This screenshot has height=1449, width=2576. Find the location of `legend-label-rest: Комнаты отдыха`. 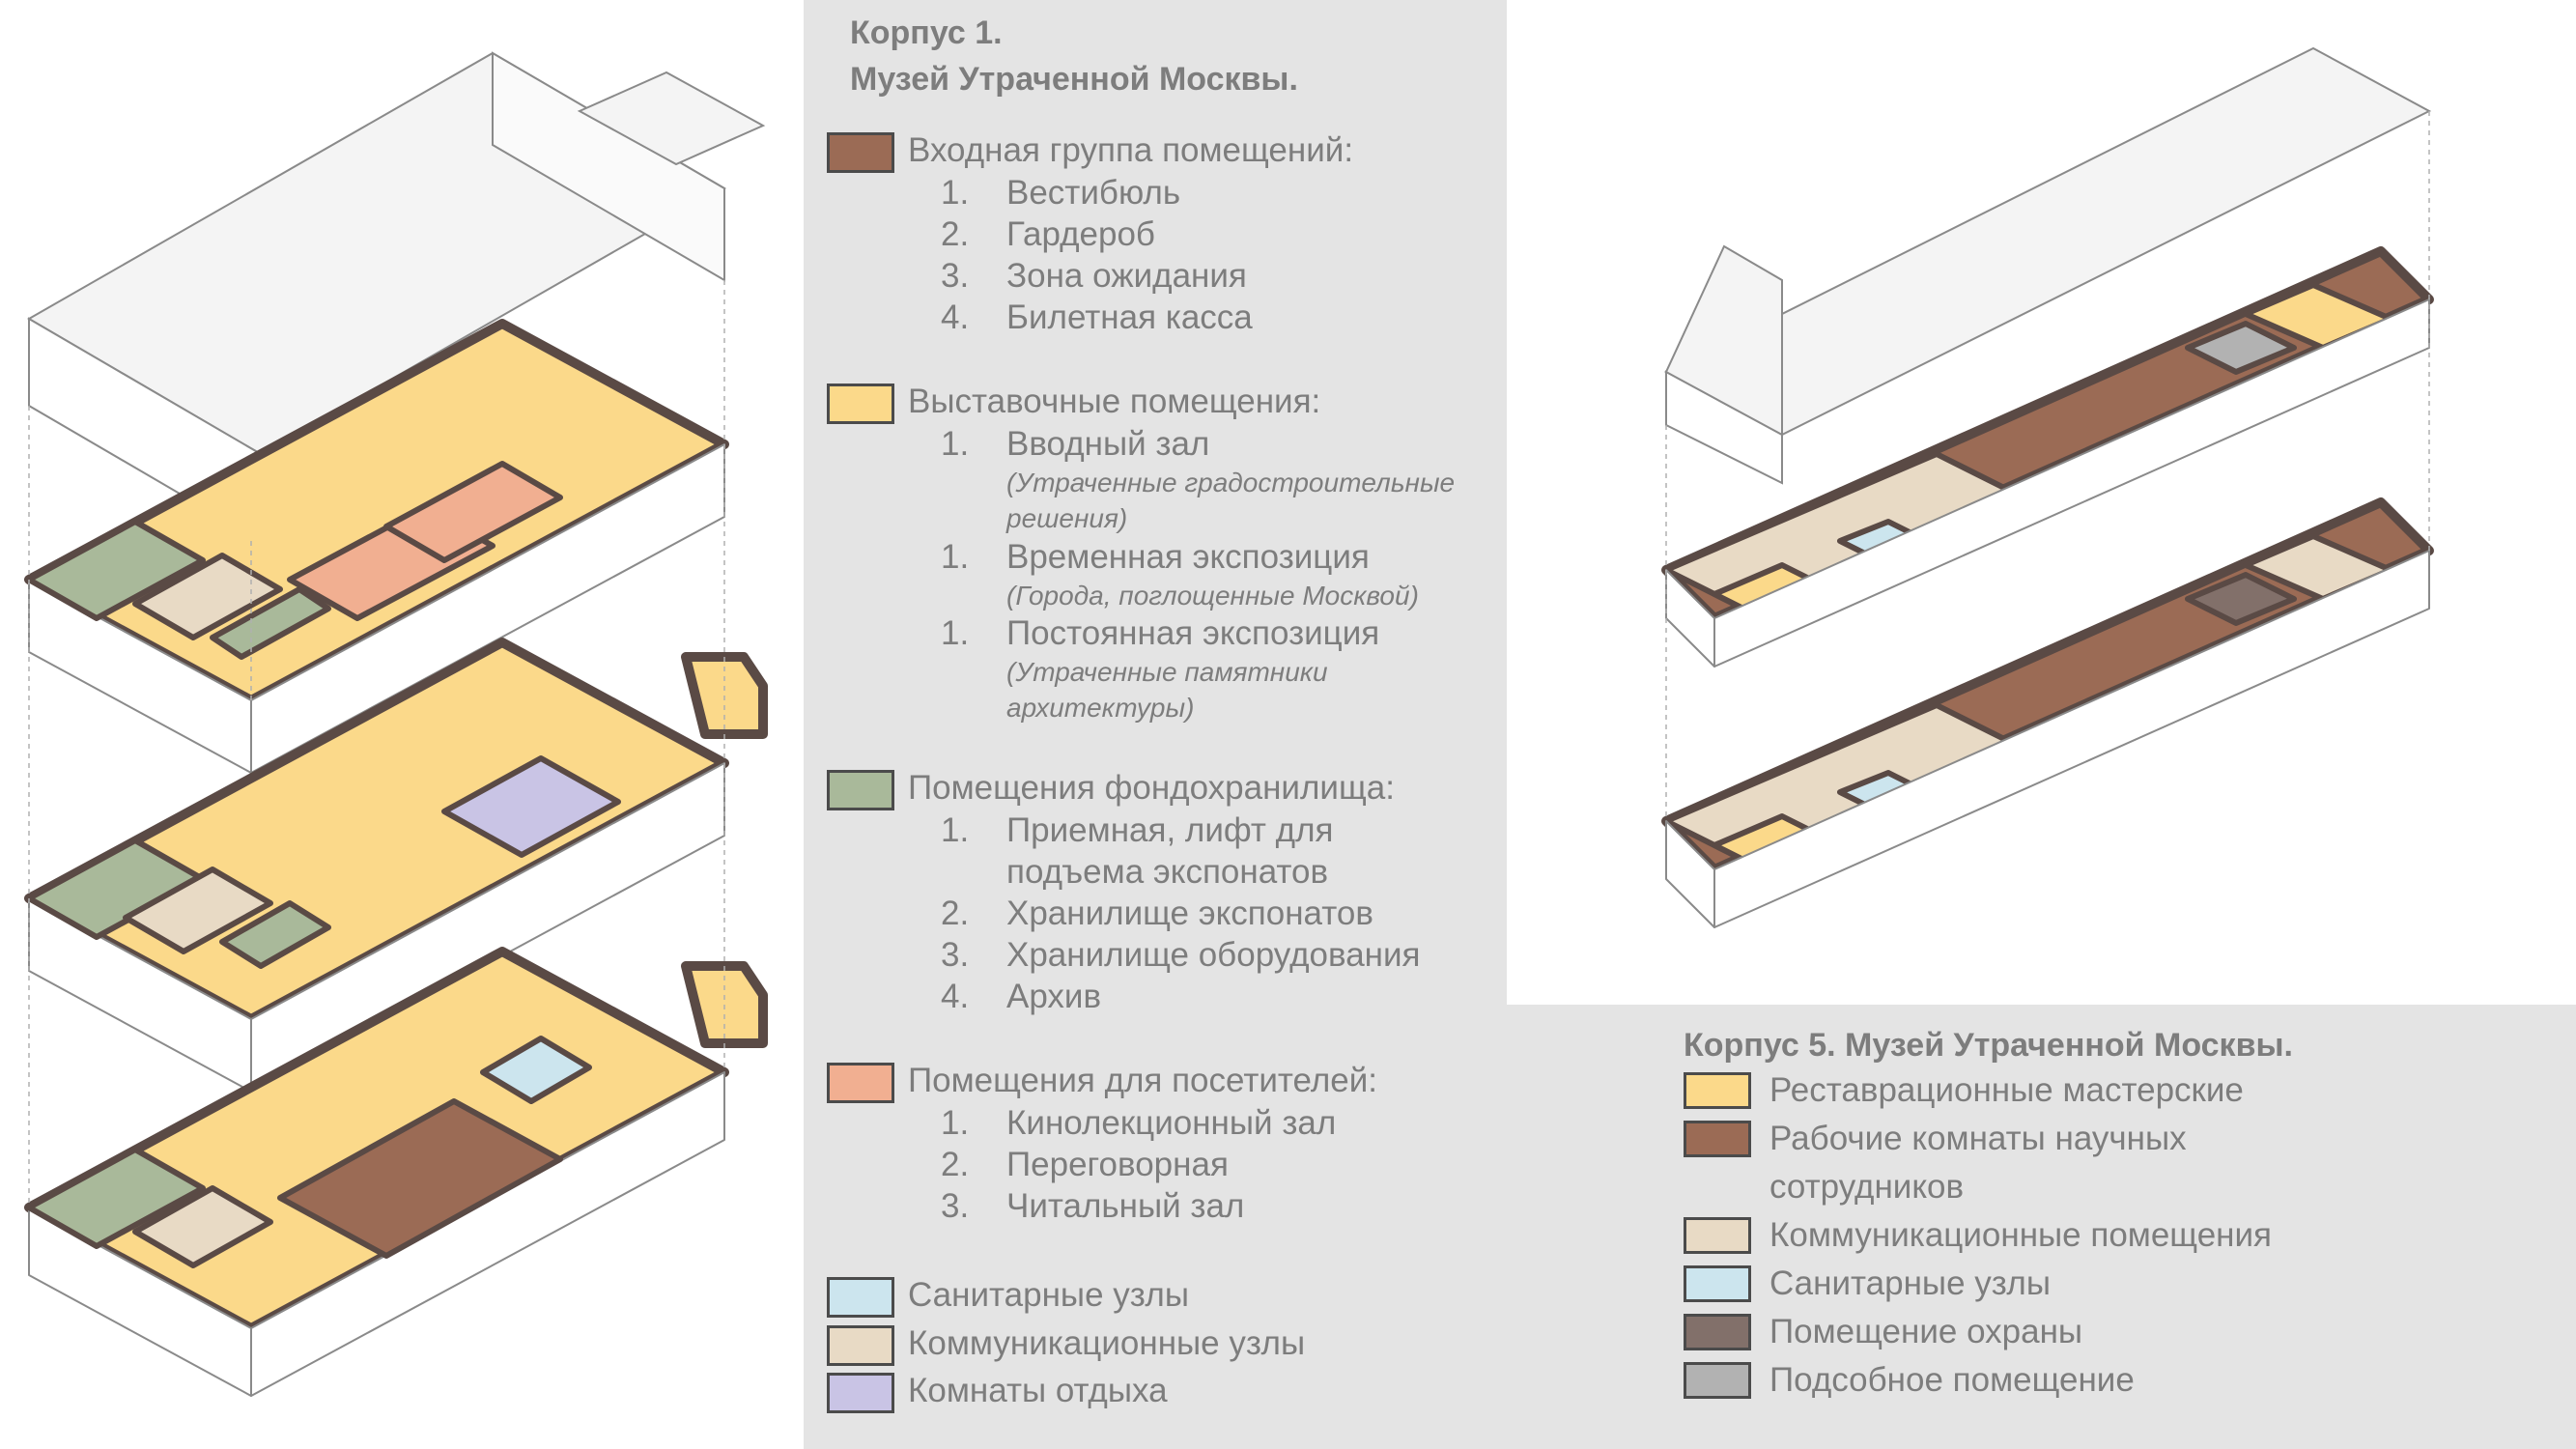

legend-label-rest: Комнаты отдыха is located at coordinates (1038, 1390).